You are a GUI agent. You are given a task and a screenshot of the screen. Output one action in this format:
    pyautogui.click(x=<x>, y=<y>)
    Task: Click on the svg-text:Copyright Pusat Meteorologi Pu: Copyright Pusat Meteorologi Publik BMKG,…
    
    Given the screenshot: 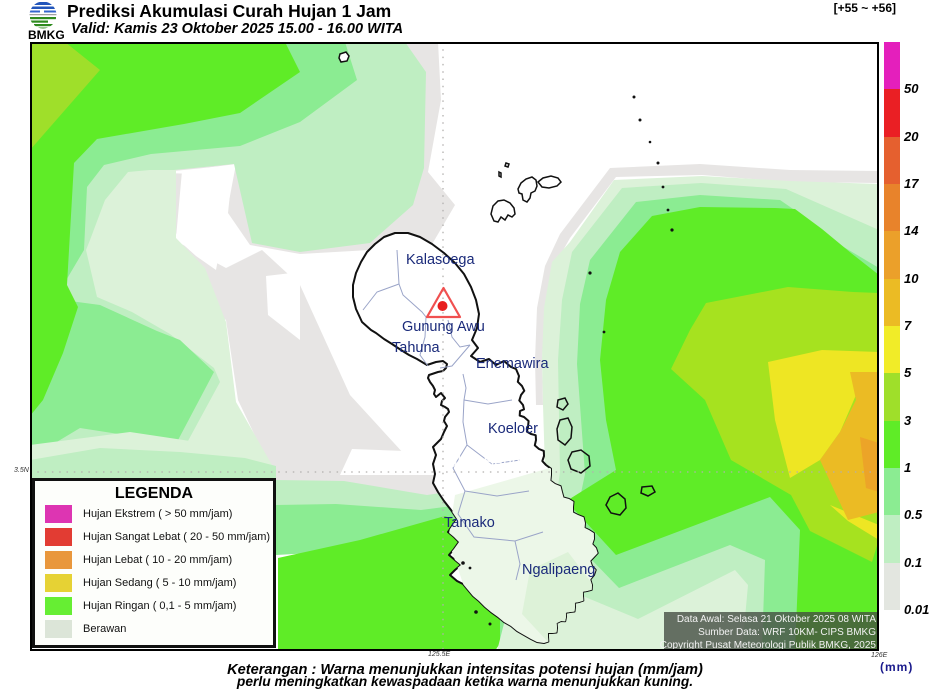 What is the action you would take?
    pyautogui.click(x=768, y=645)
    